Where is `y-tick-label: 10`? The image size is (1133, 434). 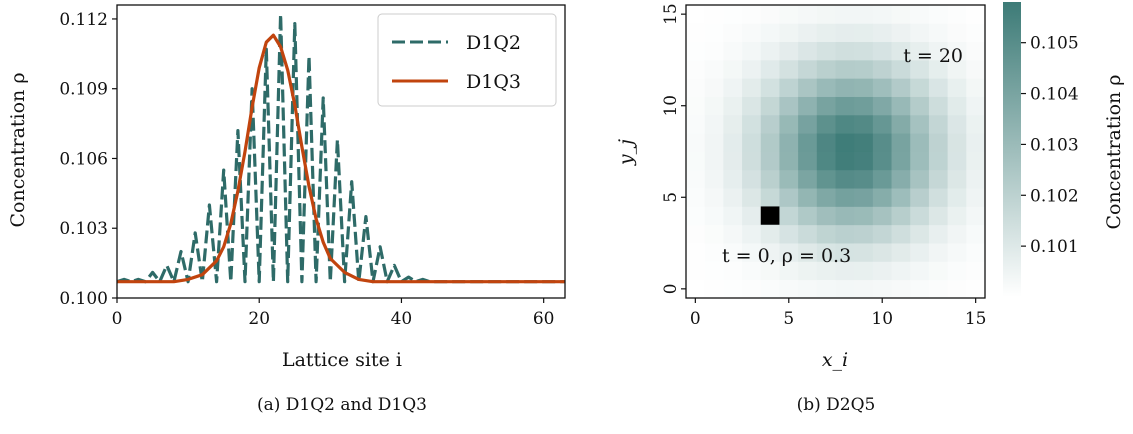
y-tick-label: 10 is located at coordinates (671, 106).